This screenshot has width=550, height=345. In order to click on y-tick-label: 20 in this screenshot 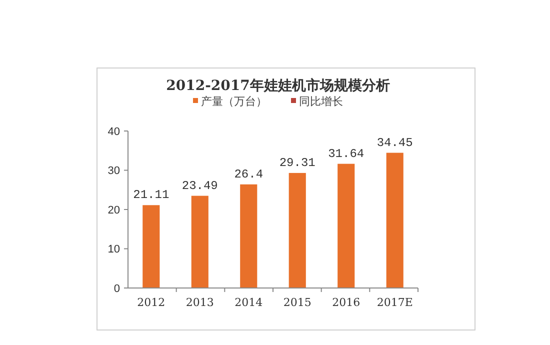, I will do `click(114, 210)`.